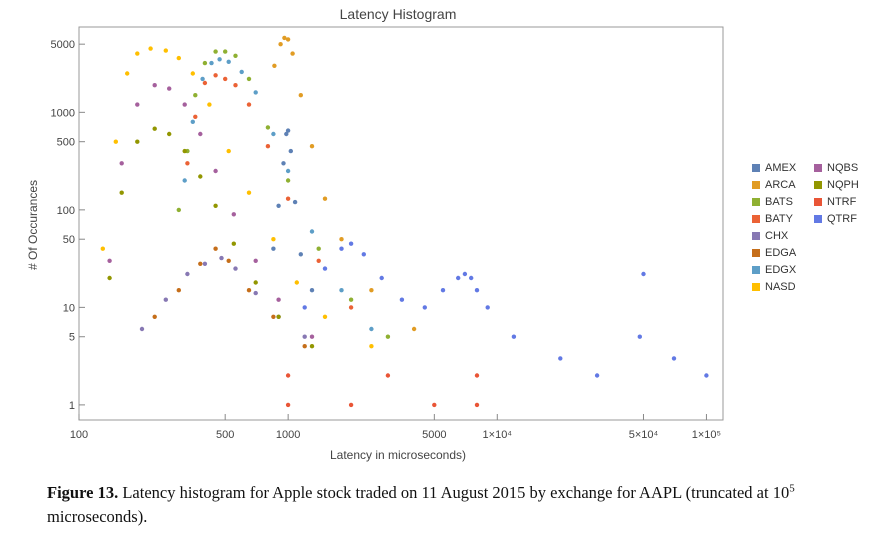 The image size is (881, 541). Describe the element at coordinates (783, 218) in the screenshot. I see `legend-item-baty: BATY` at that location.